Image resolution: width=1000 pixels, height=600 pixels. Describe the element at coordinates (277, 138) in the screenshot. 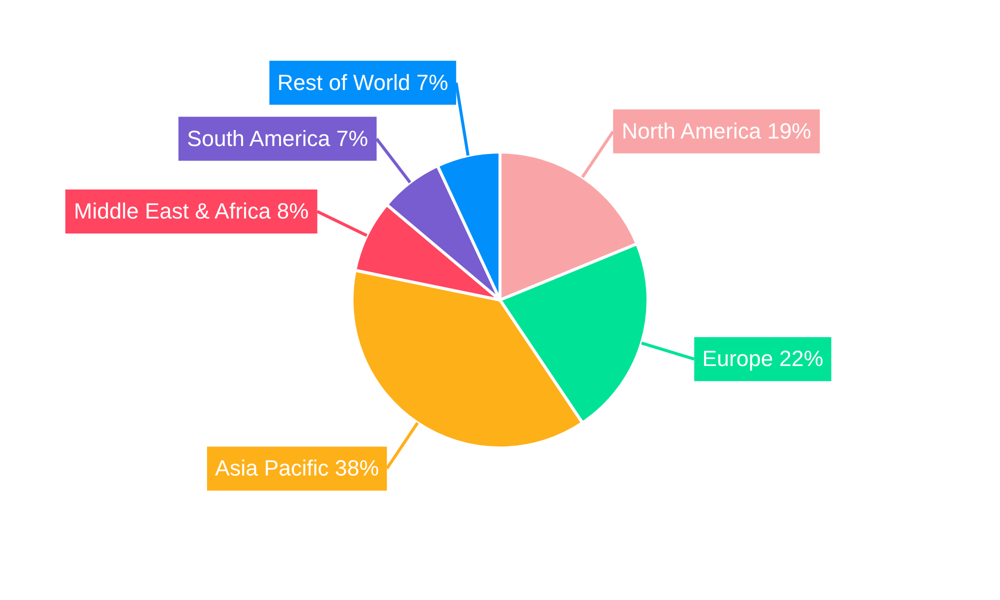

I see `slice-label: South America 7%` at that location.